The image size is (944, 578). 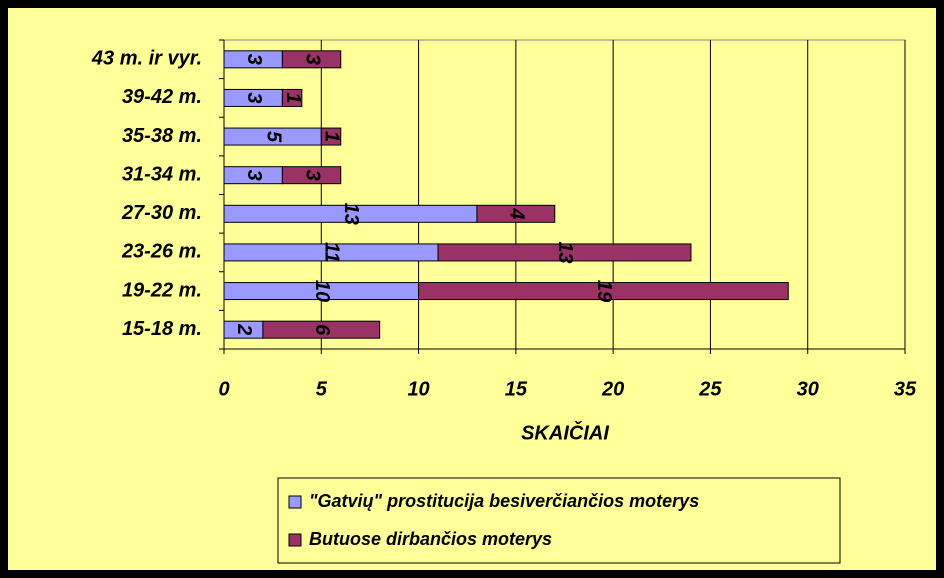 What do you see at coordinates (516, 389) in the screenshot?
I see `x-tick-label: 15` at bounding box center [516, 389].